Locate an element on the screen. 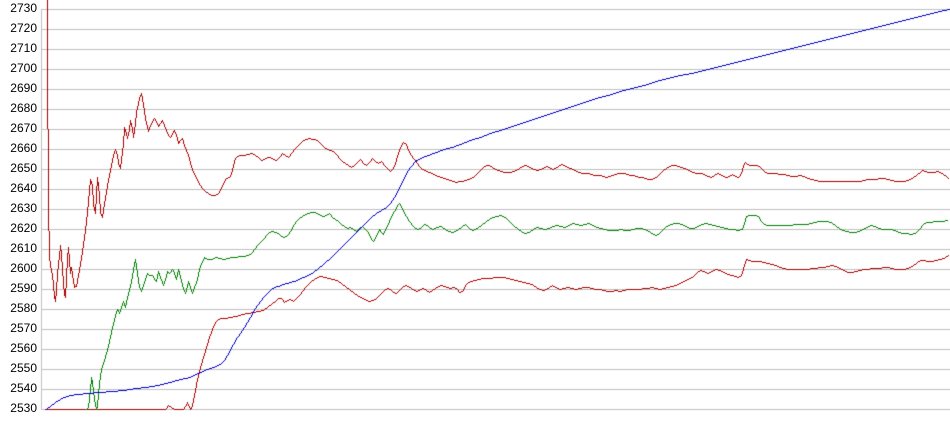 The width and height of the screenshot is (950, 435). y-tick-label: 2550 is located at coordinates (23, 368).